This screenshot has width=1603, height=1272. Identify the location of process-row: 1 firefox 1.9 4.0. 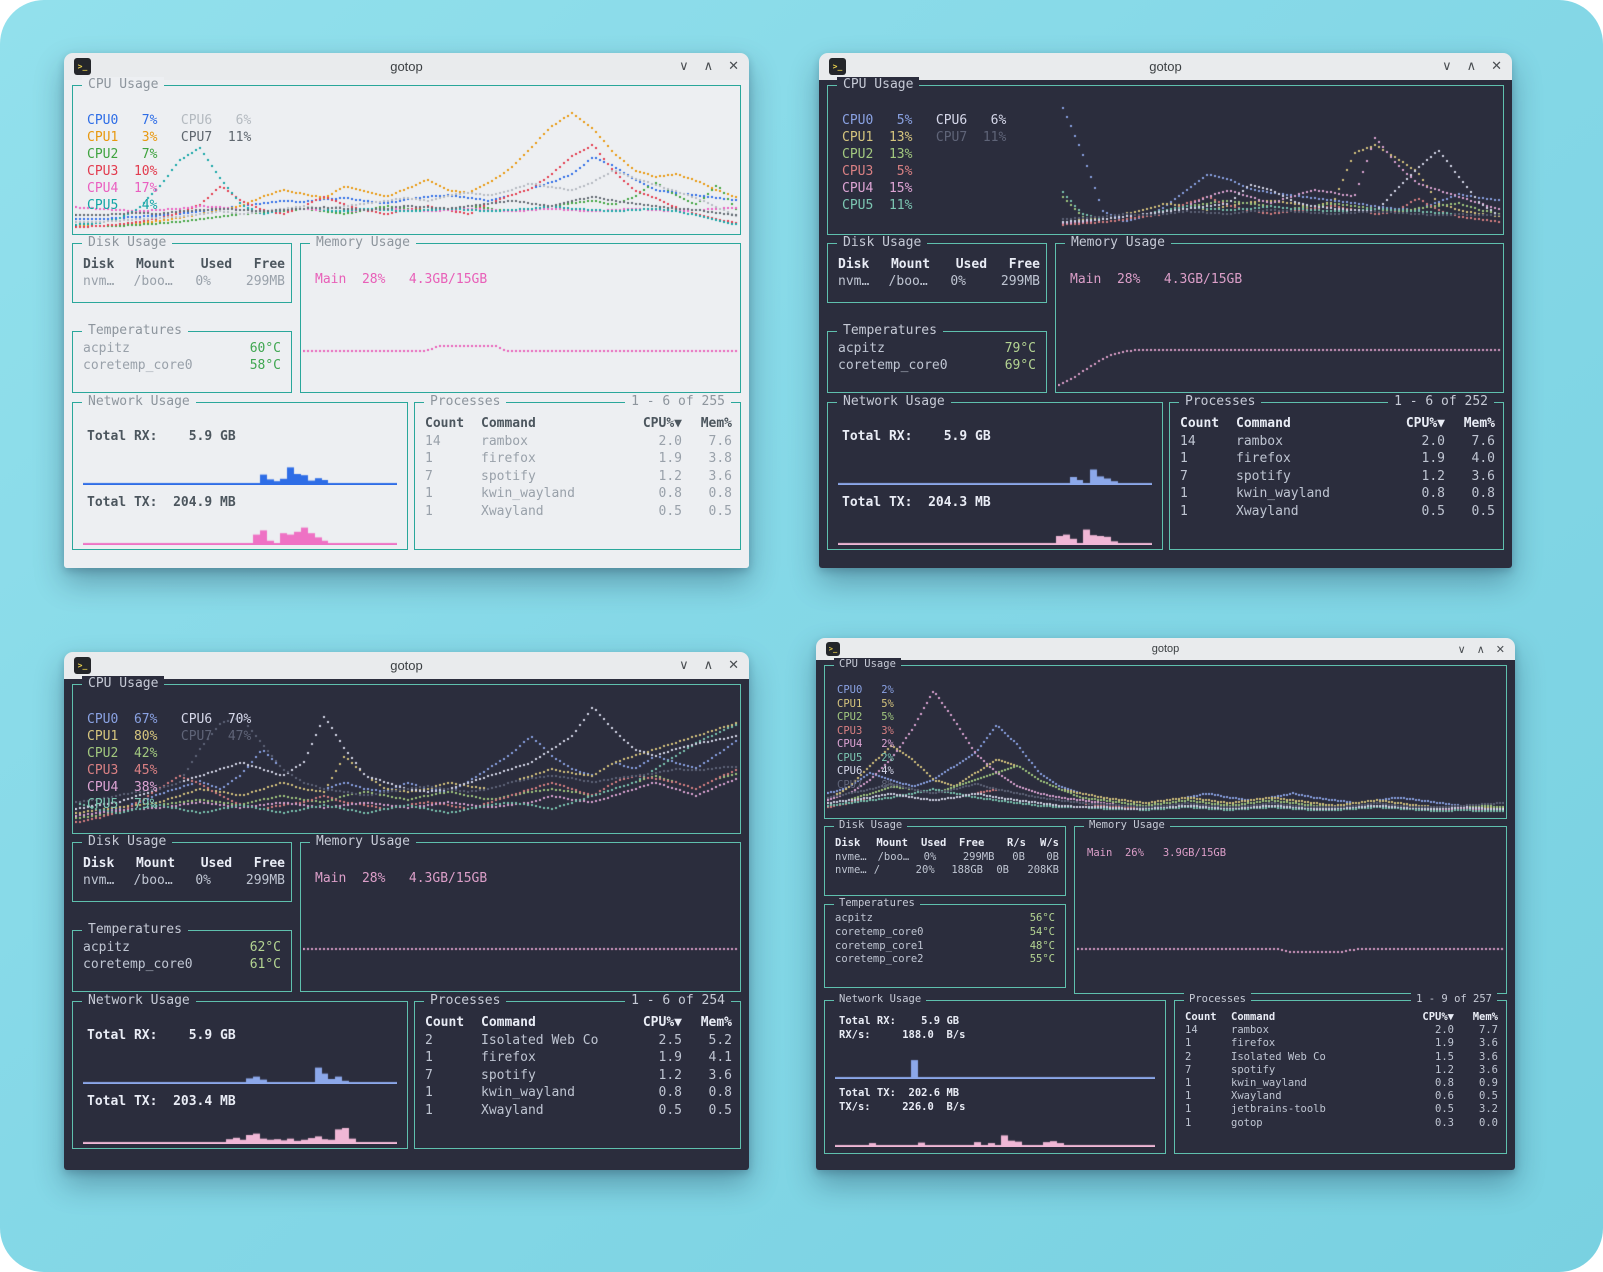
(1337, 459).